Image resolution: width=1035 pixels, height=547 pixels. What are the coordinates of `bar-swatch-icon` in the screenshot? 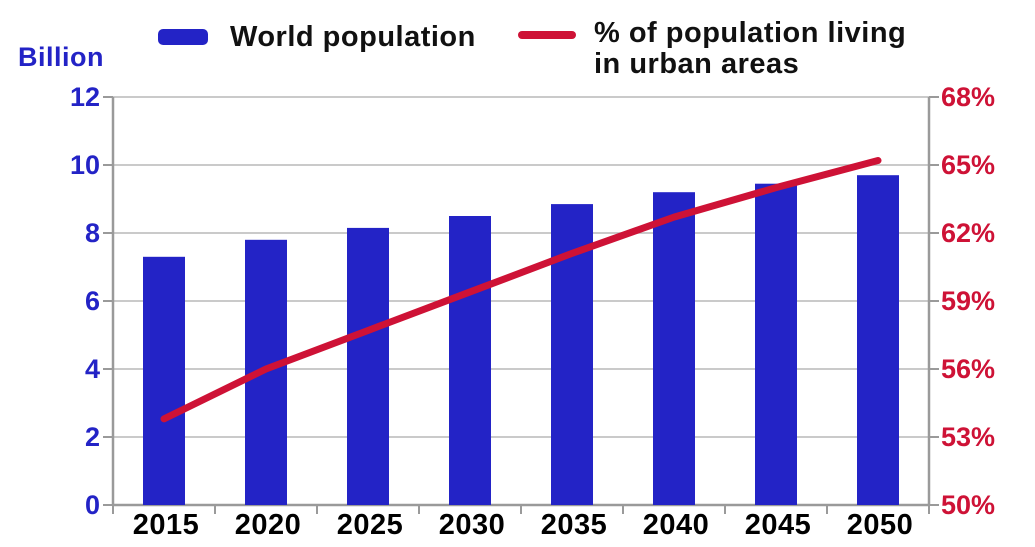 It's located at (183, 37).